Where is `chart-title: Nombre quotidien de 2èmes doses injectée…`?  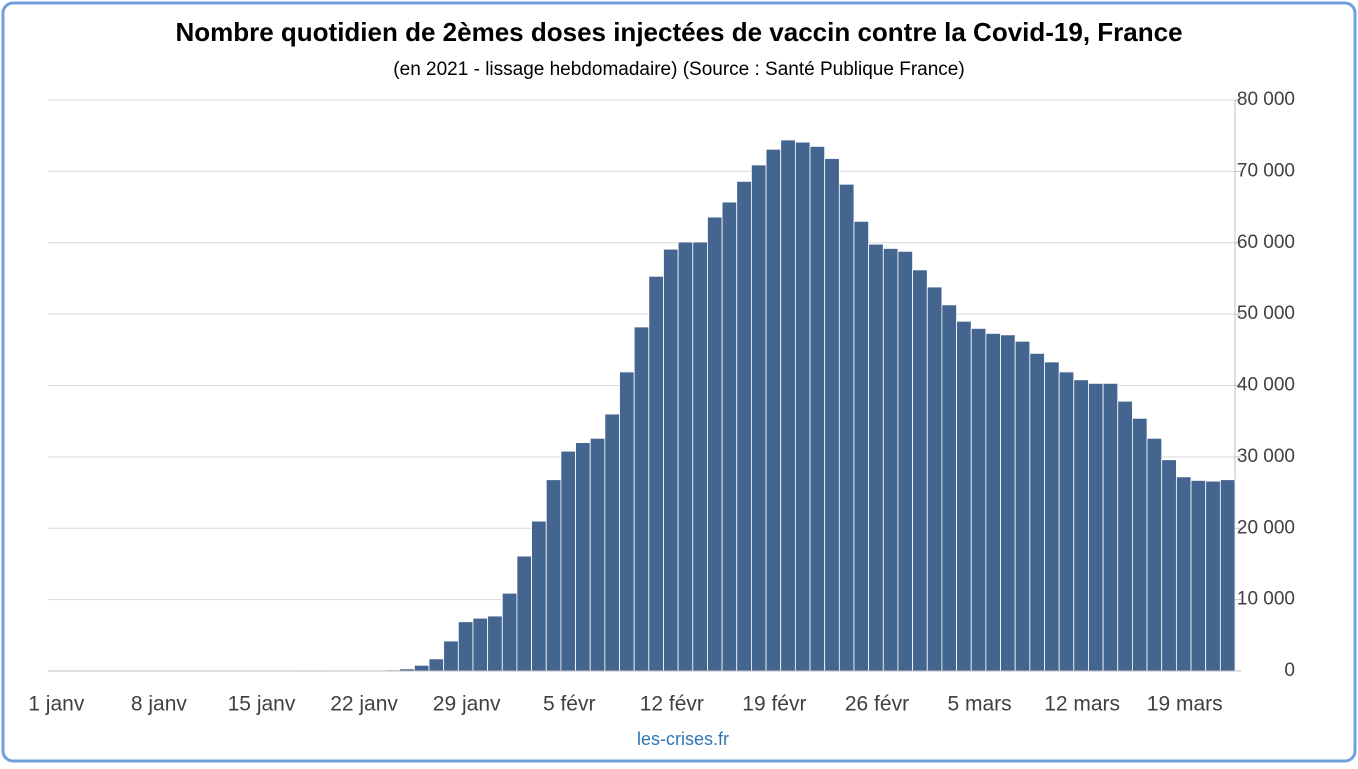
chart-title: Nombre quotidien de 2èmes doses injectée… is located at coordinates (678, 32).